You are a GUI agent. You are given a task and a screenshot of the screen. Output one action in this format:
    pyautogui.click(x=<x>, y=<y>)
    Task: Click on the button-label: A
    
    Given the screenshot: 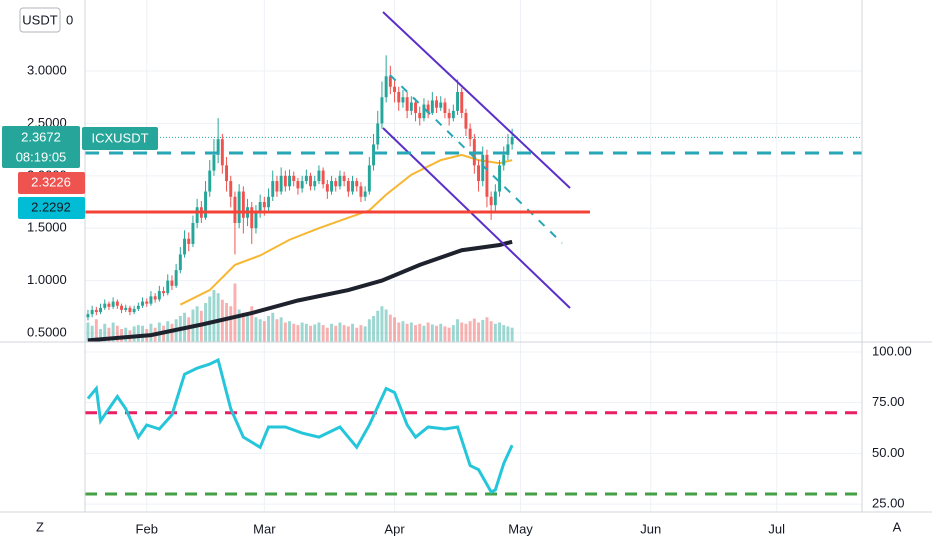 What is the action you would take?
    pyautogui.click(x=897, y=526)
    